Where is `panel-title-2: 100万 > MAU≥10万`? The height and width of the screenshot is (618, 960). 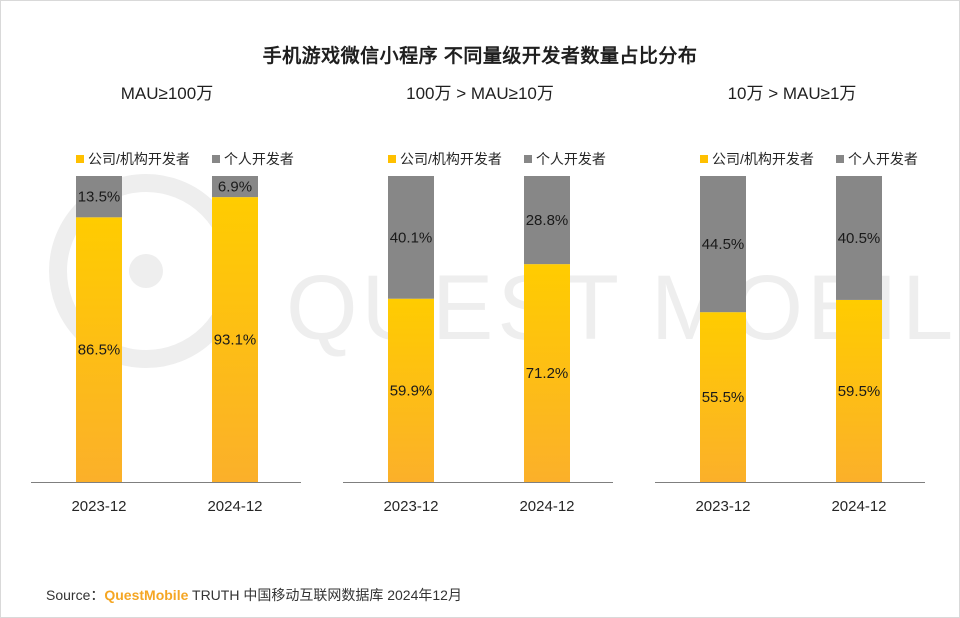
panel-title-2: 100万 > MAU≥10万 is located at coordinates (480, 93).